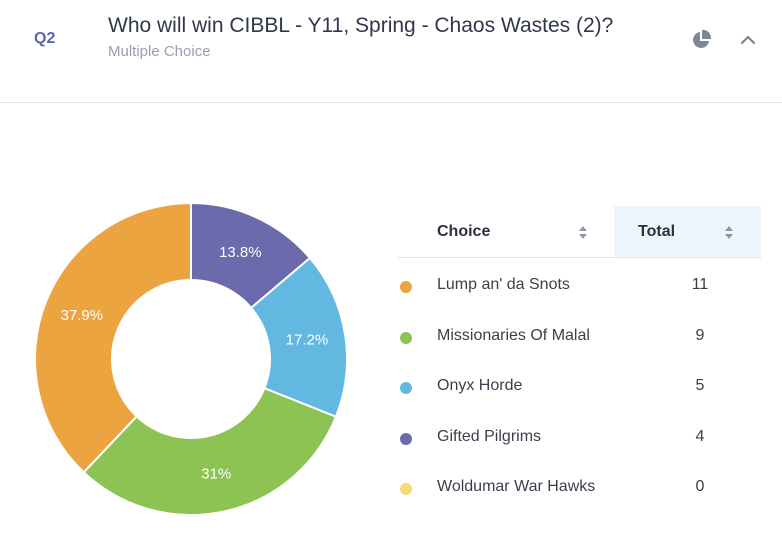  Describe the element at coordinates (516, 486) in the screenshot. I see `choice-label: Woldumar War Hawks` at that location.